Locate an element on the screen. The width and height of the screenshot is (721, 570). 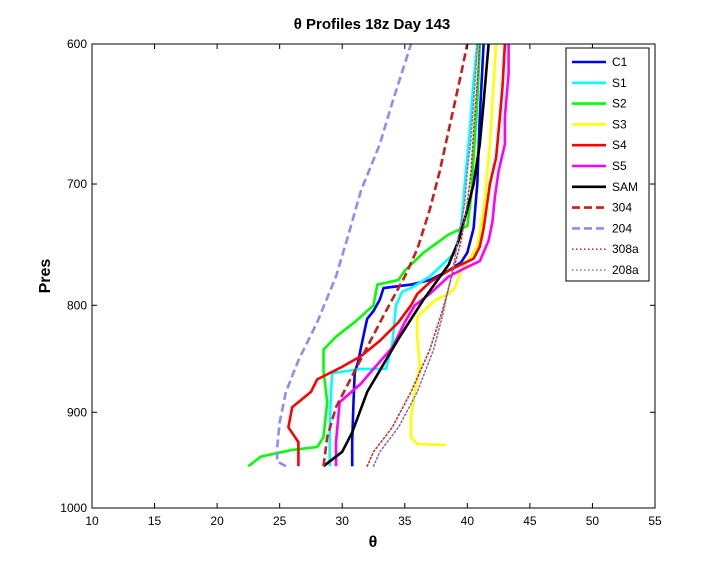
legend-label-C1: C1 is located at coordinates (620, 62).